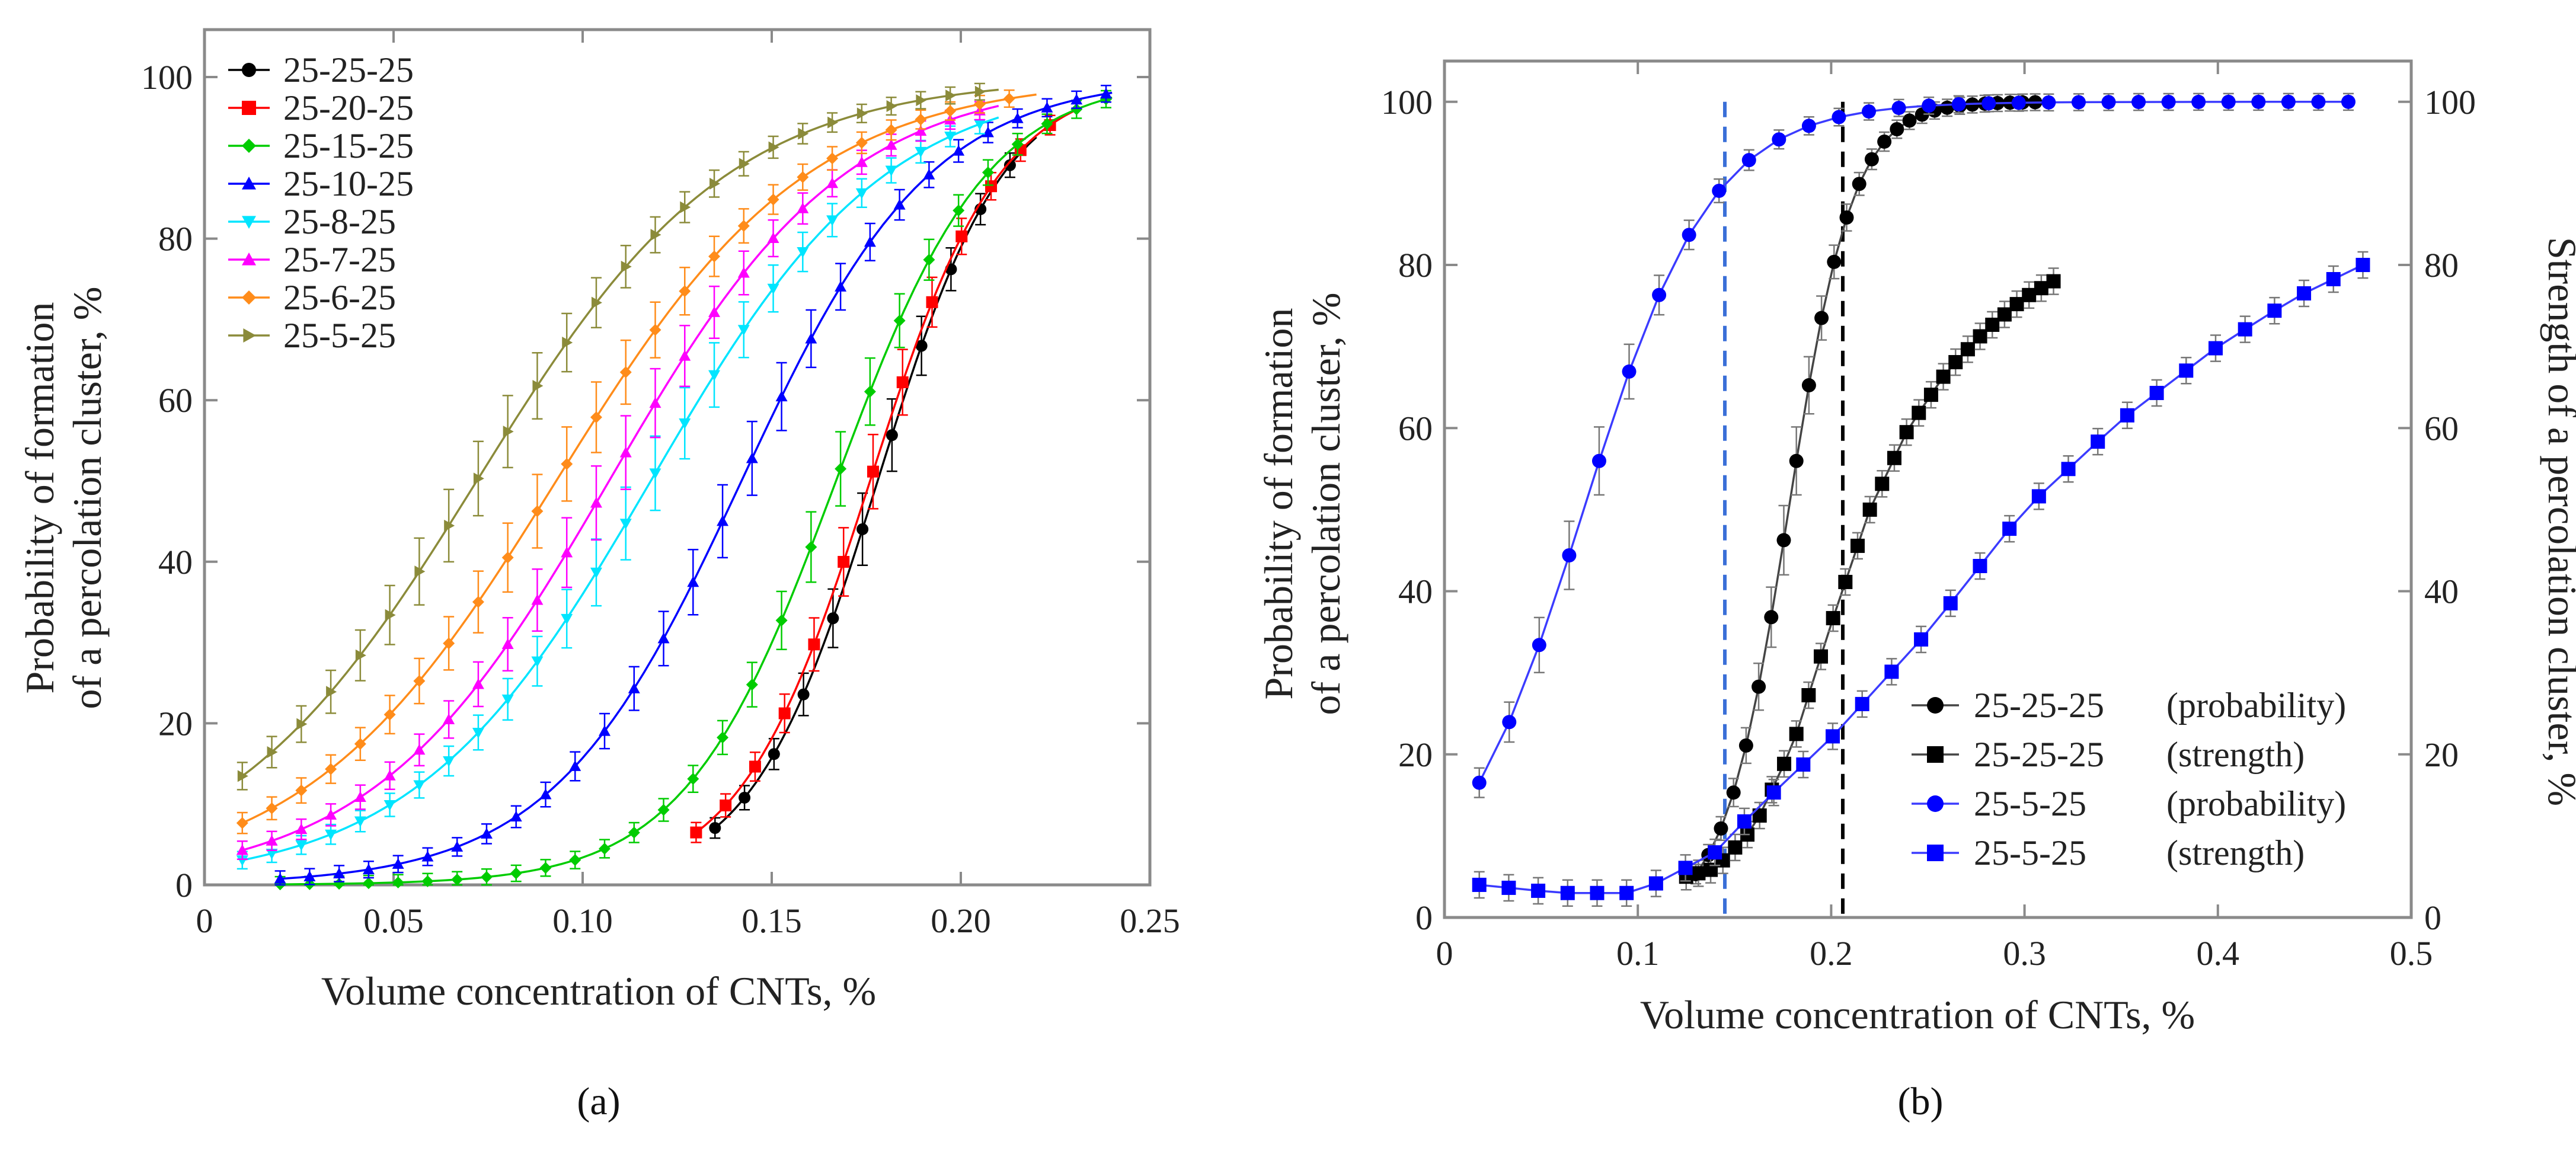 The width and height of the screenshot is (2576, 1151). Describe the element at coordinates (1783, 509) in the screenshot. I see `panel-b-threshold-lines` at that location.